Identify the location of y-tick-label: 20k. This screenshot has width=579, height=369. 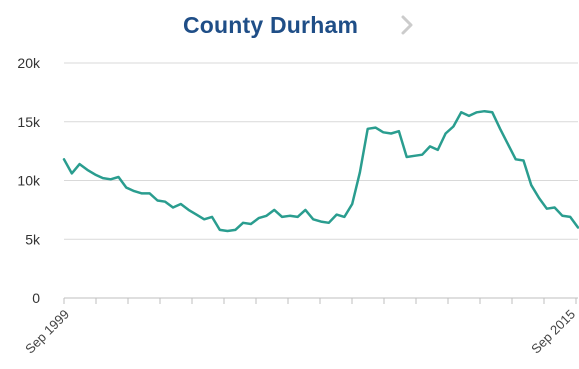
(29, 63).